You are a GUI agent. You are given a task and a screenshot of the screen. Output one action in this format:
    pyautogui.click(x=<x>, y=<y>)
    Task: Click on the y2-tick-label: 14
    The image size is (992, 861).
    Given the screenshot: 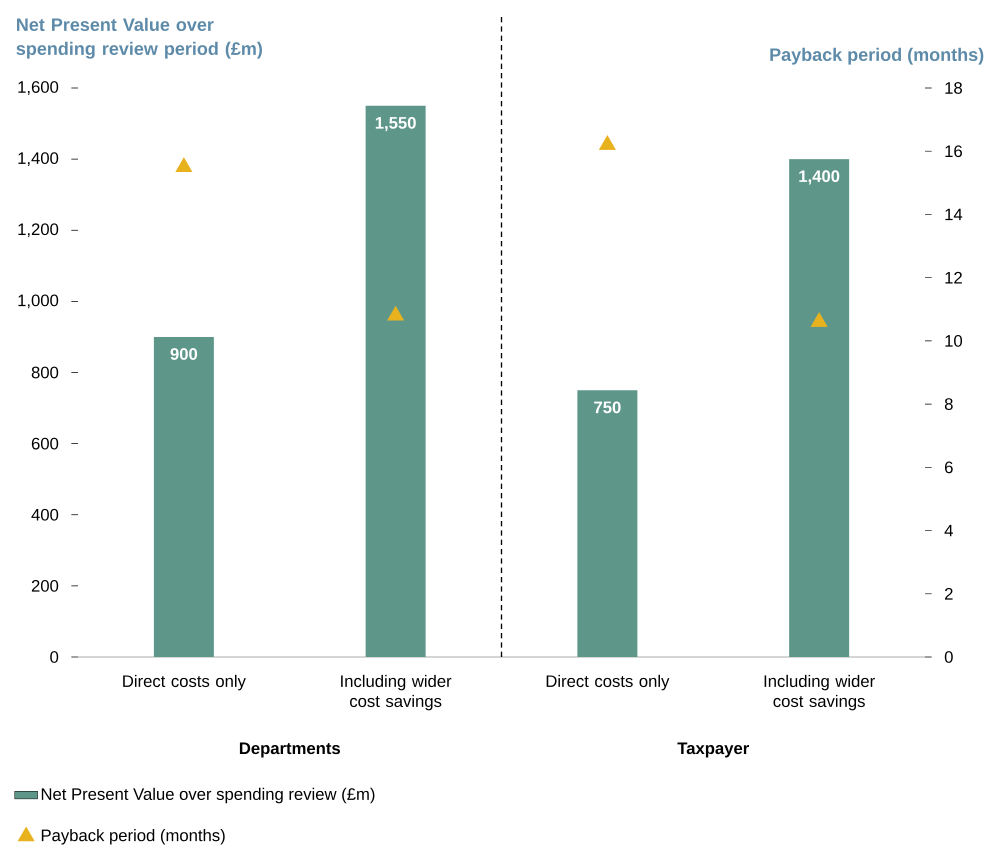 What is the action you would take?
    pyautogui.click(x=953, y=214)
    